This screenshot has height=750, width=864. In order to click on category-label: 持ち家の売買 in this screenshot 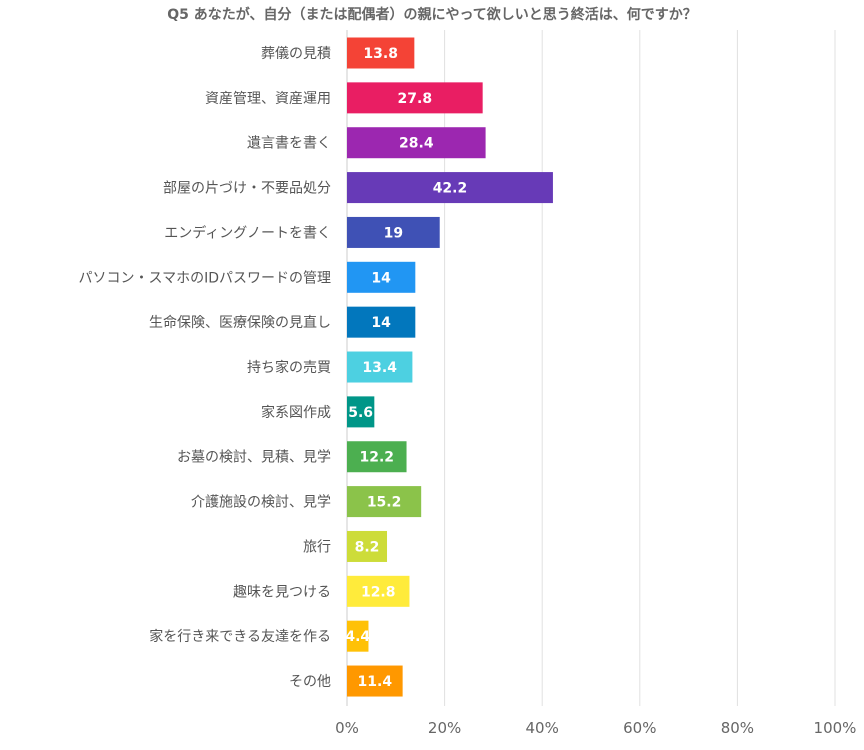, I will do `click(289, 367)`.